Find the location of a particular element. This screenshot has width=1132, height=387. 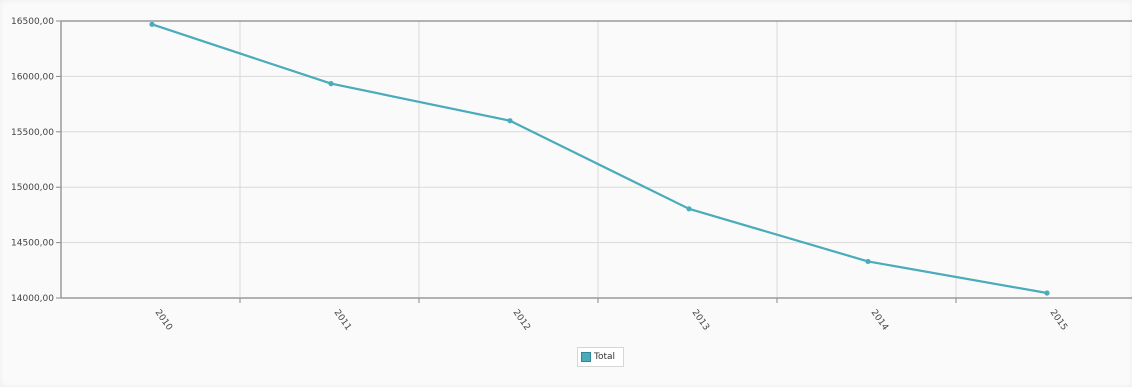

y-tick-label: 14500,00 is located at coordinates (32, 244).